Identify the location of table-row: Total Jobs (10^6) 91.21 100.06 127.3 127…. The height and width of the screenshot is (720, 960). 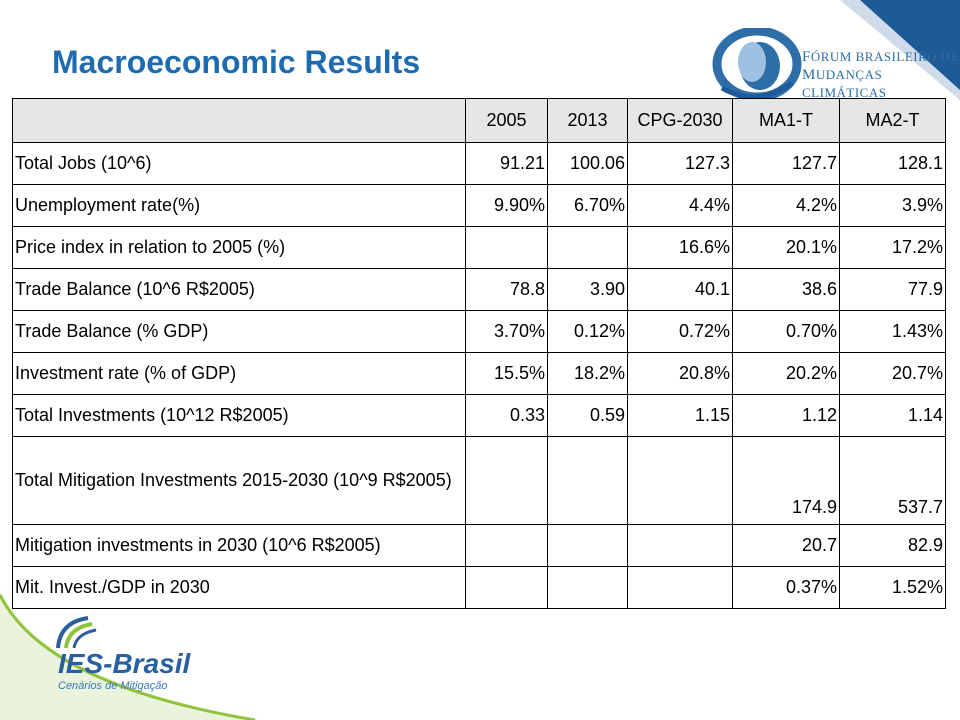
(479, 163).